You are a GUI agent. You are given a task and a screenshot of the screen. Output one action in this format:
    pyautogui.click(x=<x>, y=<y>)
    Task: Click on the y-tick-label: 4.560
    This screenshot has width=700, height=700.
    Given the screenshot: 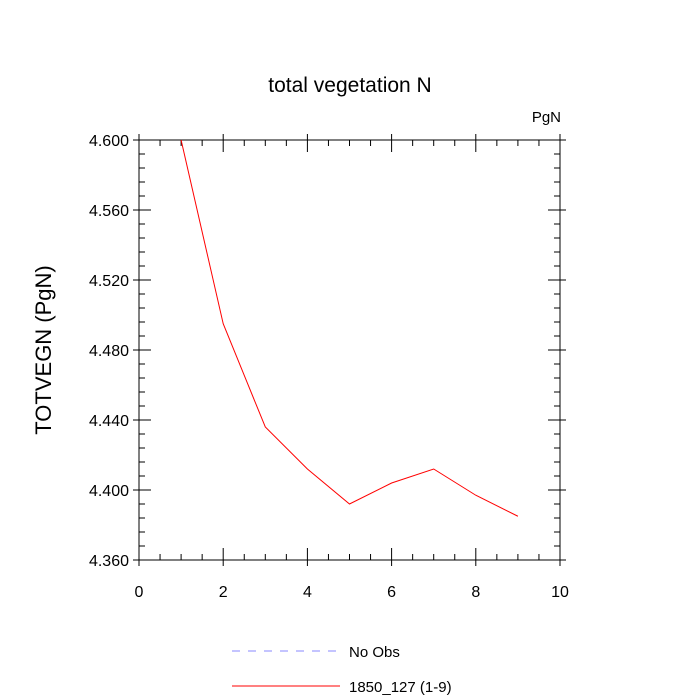 What is the action you would take?
    pyautogui.click(x=109, y=211)
    